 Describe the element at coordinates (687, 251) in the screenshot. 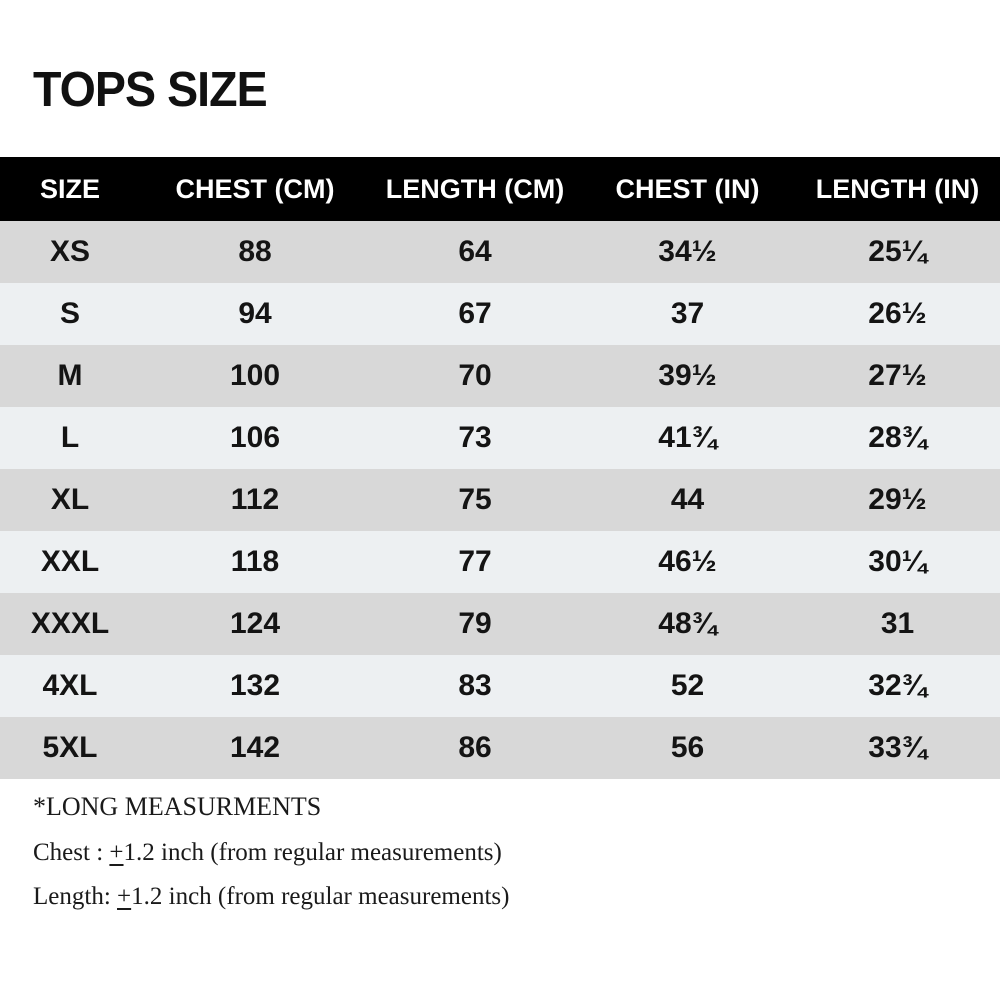

I see `chest-in-value: 34½` at that location.